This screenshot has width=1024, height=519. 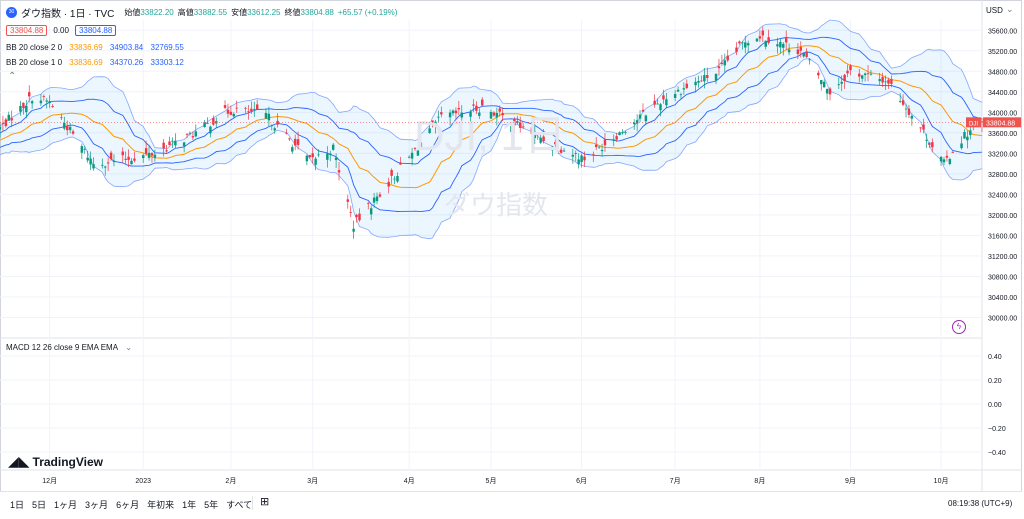 I want to click on range-button-2: 1ヶ月, so click(x=66, y=505).